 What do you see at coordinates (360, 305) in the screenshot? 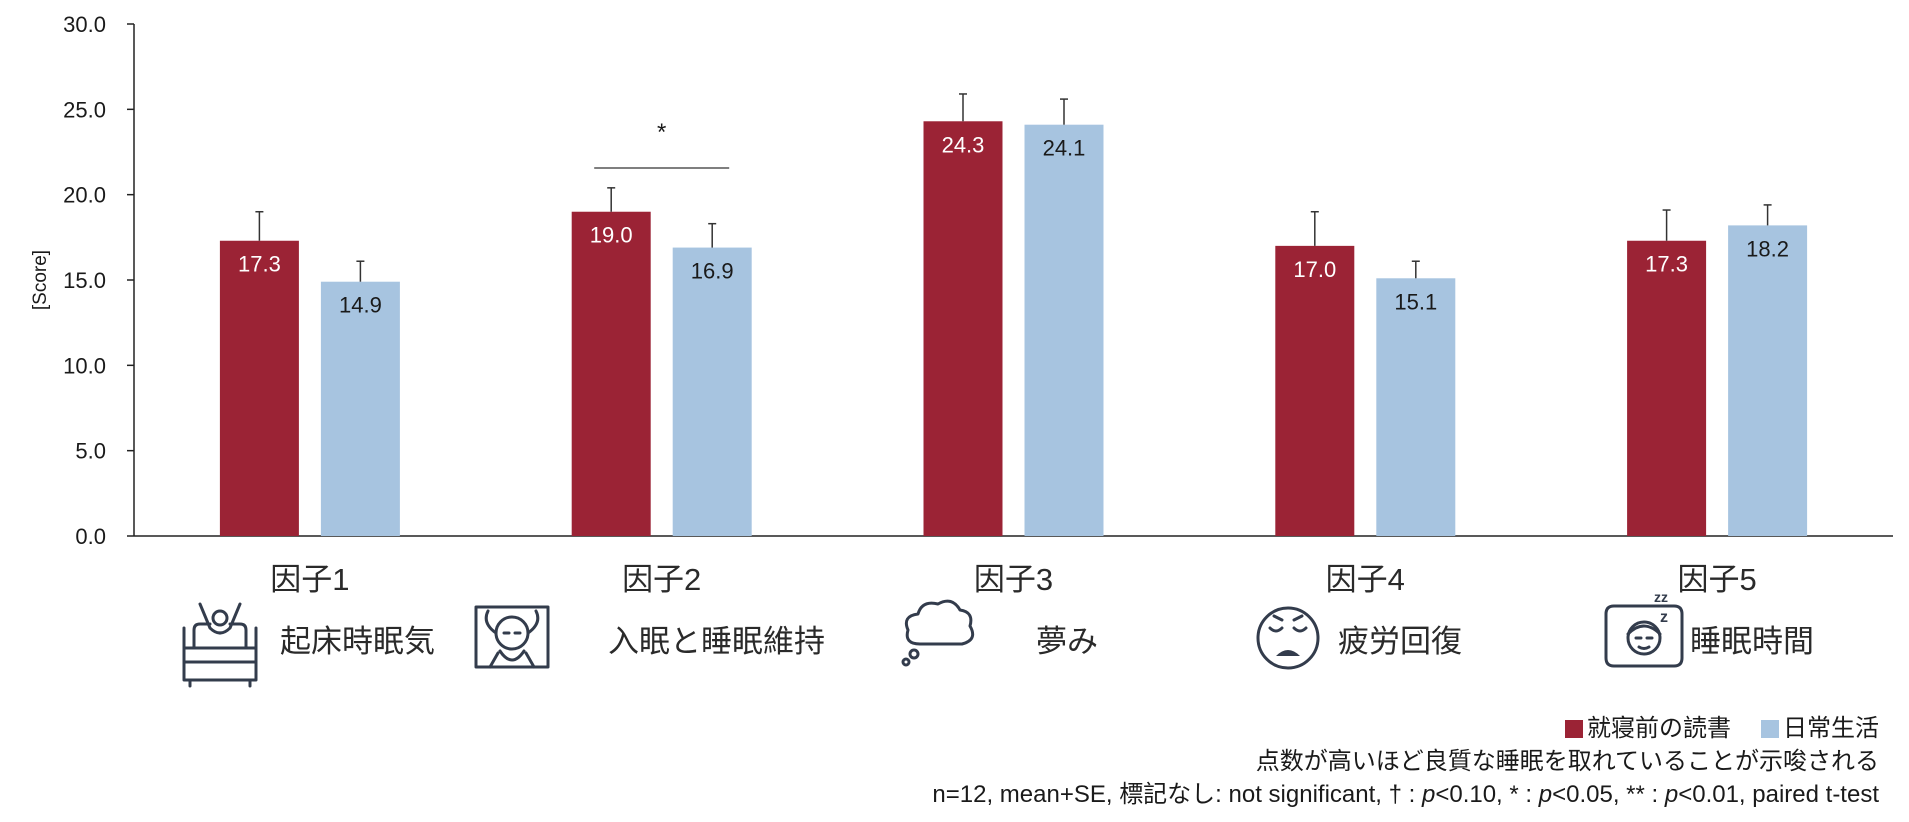
I see `data-label: 14.9` at bounding box center [360, 305].